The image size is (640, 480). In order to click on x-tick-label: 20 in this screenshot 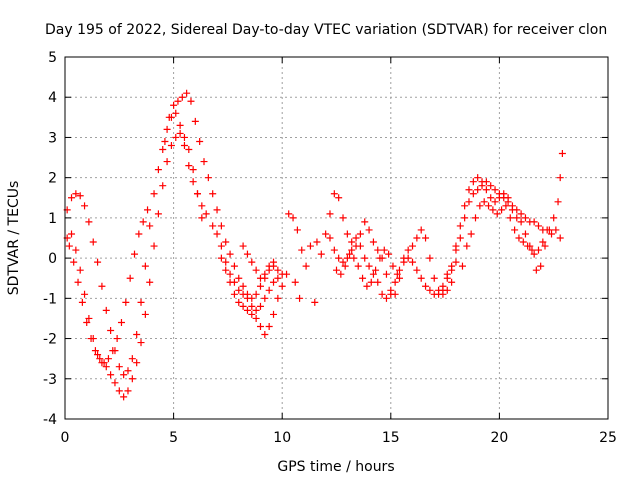, I will do `click(499, 438)`.